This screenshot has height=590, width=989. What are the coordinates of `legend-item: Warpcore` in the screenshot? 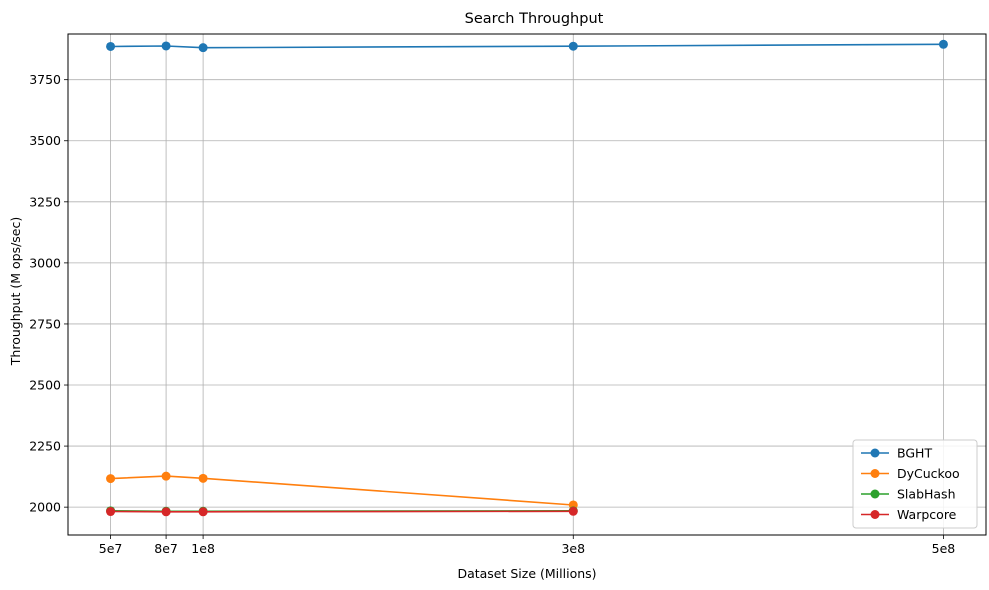 It's located at (909, 514).